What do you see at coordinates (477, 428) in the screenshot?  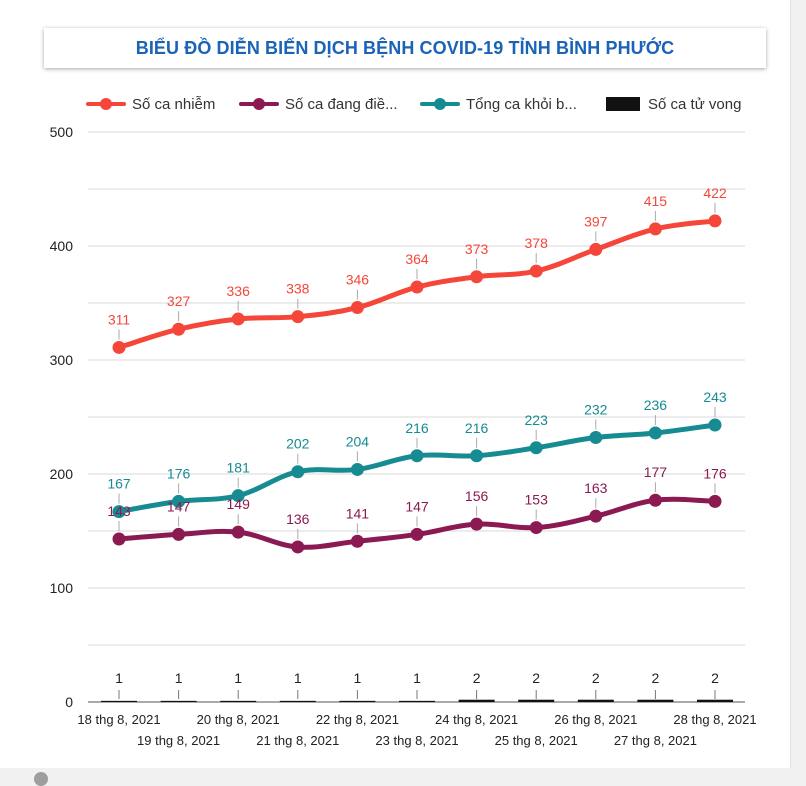 I see `data-label: 216` at bounding box center [477, 428].